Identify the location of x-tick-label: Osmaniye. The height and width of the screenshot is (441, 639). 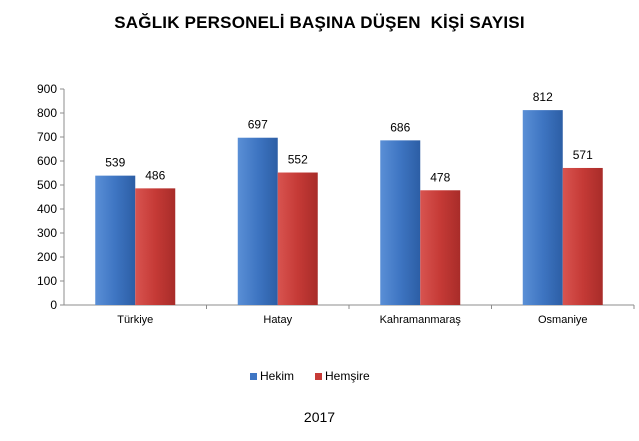
(563, 320).